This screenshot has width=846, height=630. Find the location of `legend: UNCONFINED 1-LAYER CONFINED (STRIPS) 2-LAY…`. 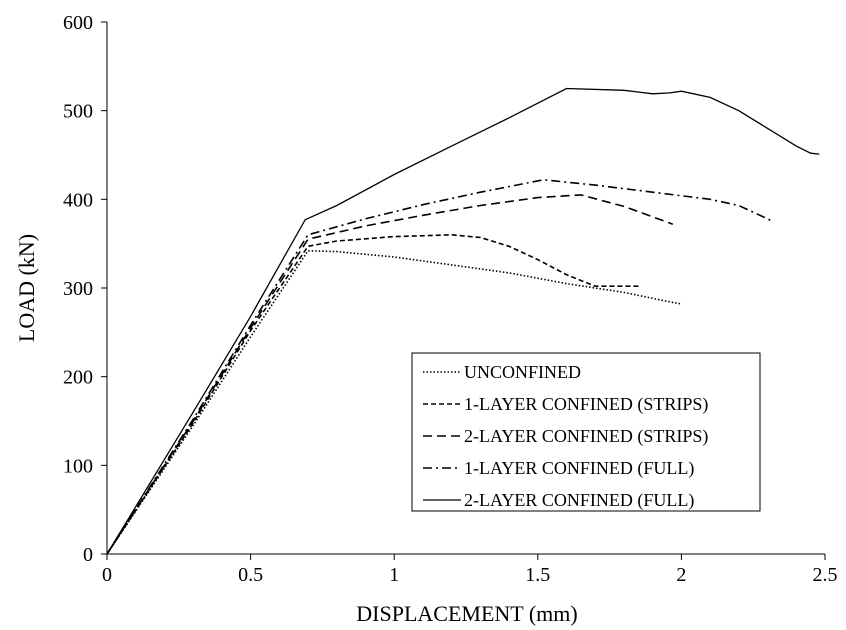

legend: UNCONFINED 1-LAYER CONFINED (STRIPS) 2-LAY… is located at coordinates (586, 432).